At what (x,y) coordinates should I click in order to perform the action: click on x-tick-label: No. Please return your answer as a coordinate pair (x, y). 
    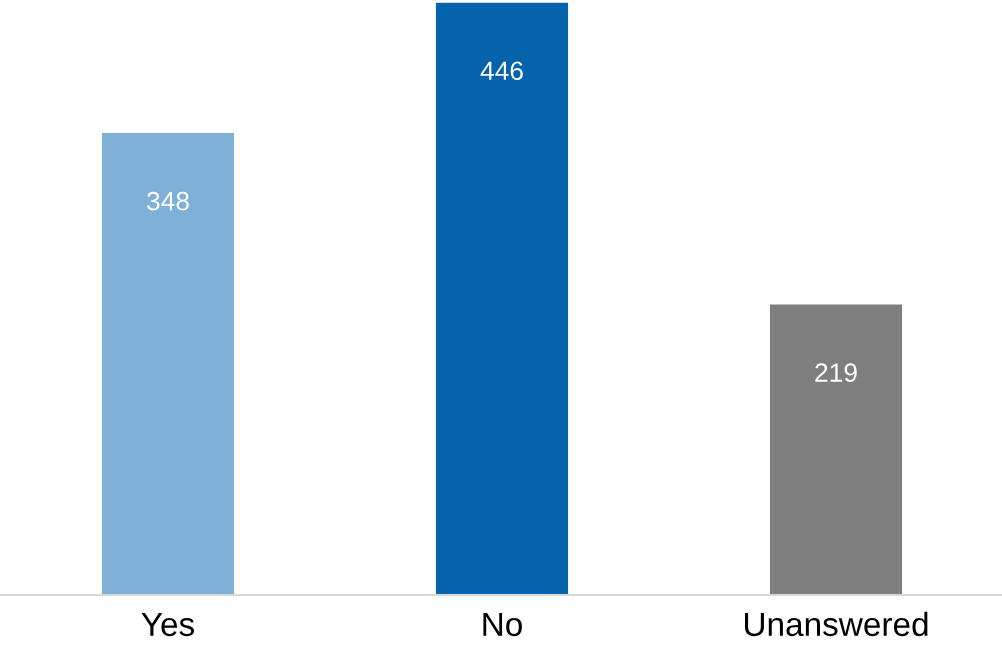
    Looking at the image, I should click on (502, 624).